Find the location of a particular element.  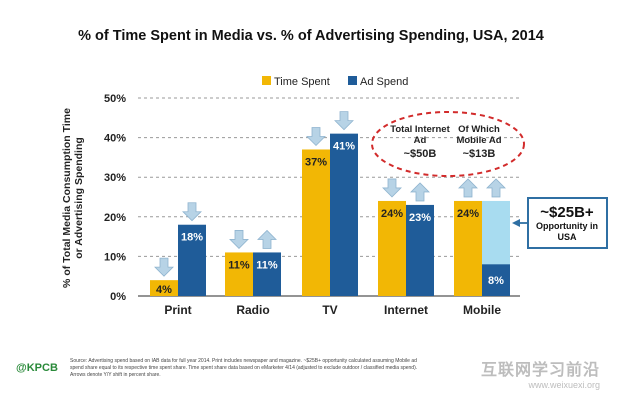

opportunity-box-border is located at coordinates (567, 223).